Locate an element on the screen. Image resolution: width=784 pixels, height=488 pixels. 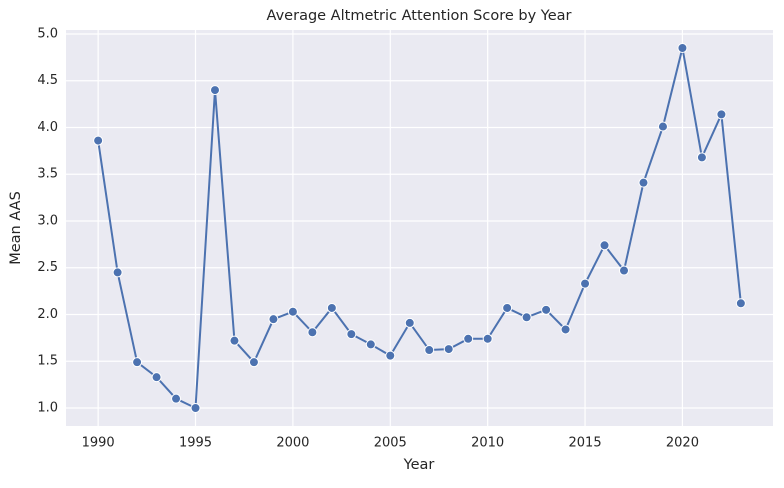
y-tick-label: 1.0 is located at coordinates (47, 408).